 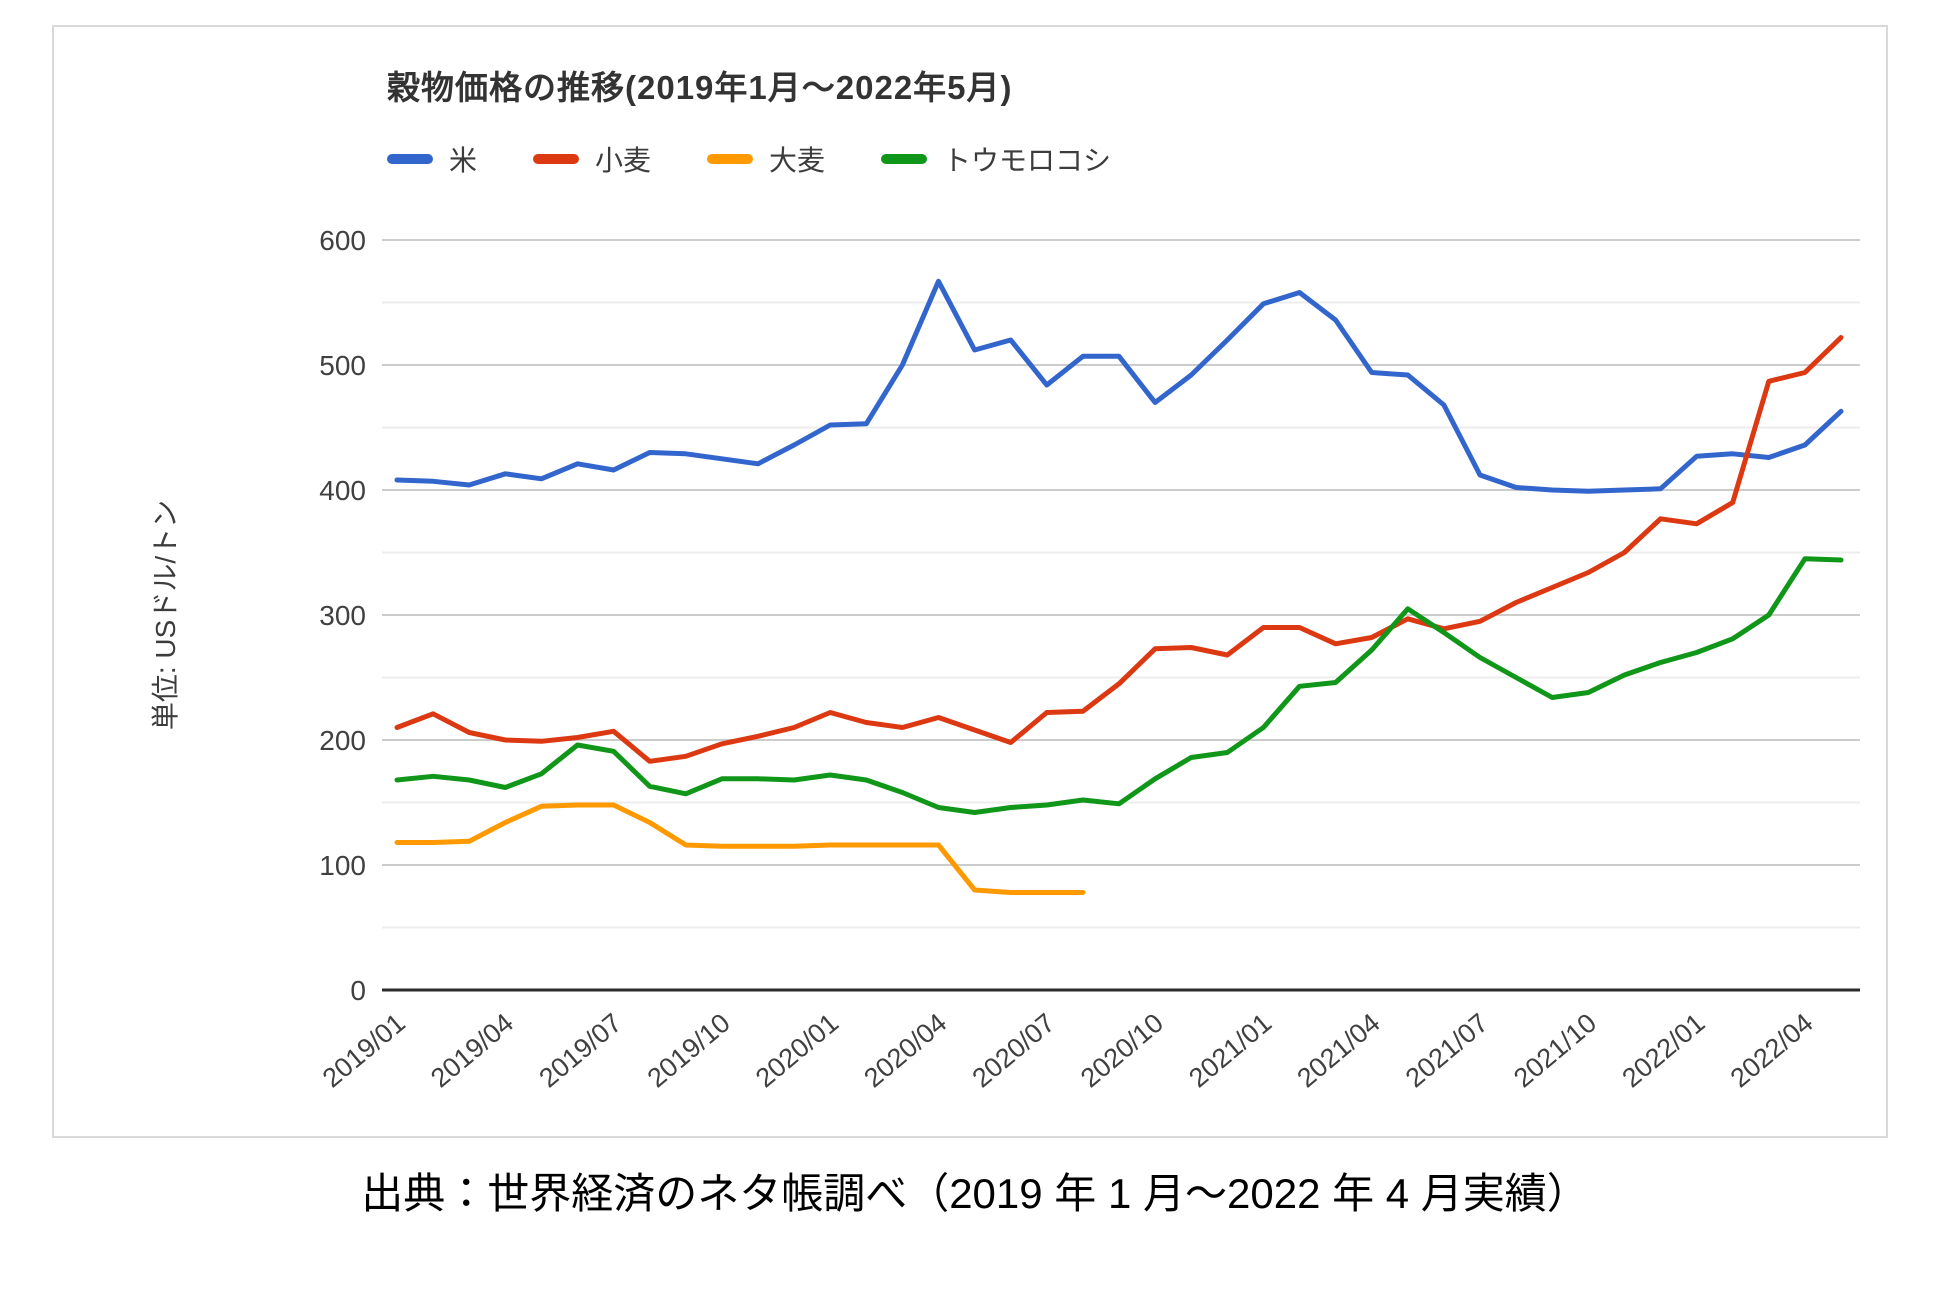 I want to click on x-tick-label: 2021/04, so click(x=1338, y=1051).